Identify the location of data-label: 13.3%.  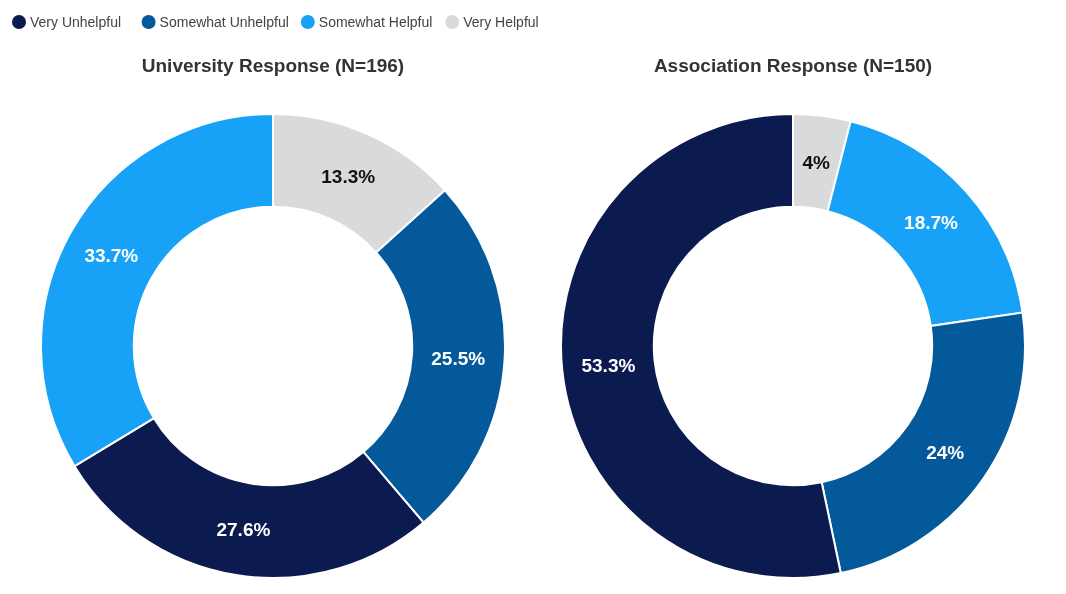
(348, 176).